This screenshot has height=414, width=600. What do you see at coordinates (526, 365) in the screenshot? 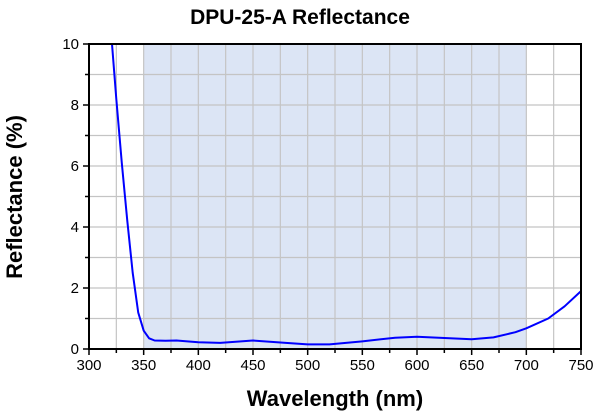
I see `x-tick-label: 700` at bounding box center [526, 365].